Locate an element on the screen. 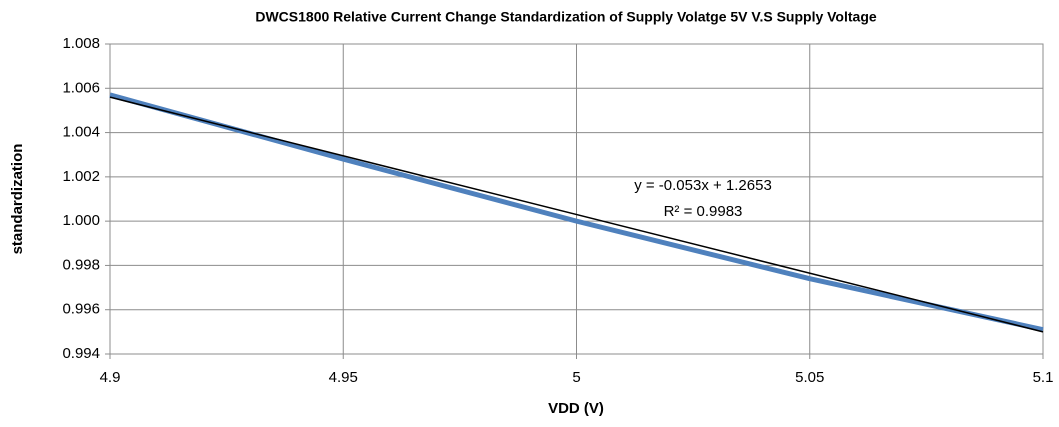 Image resolution: width=1059 pixels, height=427 pixels. y-tick-label: 0.994 is located at coordinates (81, 353).